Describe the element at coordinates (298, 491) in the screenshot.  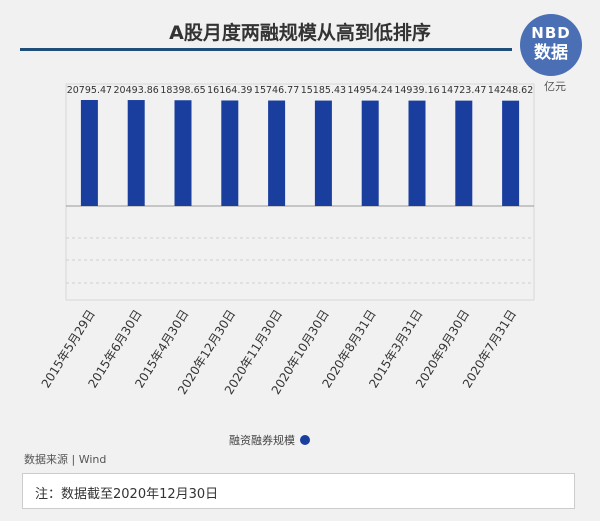
I see `note-box: 注：数据截至2020年12月30日` at that location.